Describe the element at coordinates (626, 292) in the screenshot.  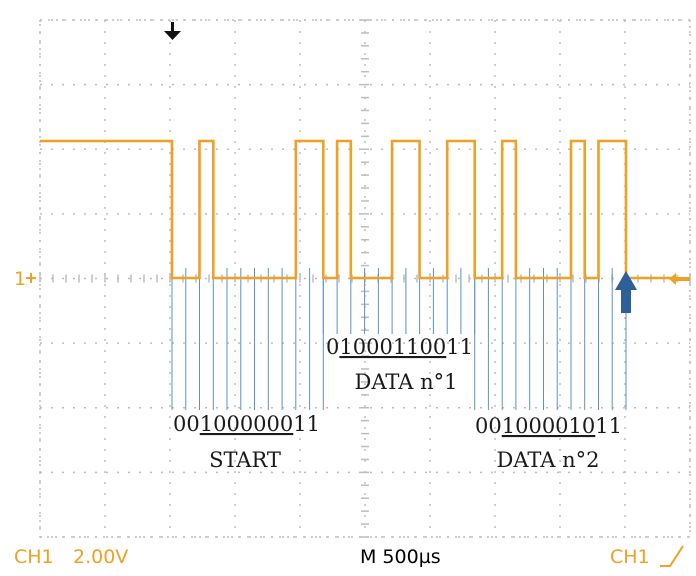
I see `up-arrow-icon` at that location.